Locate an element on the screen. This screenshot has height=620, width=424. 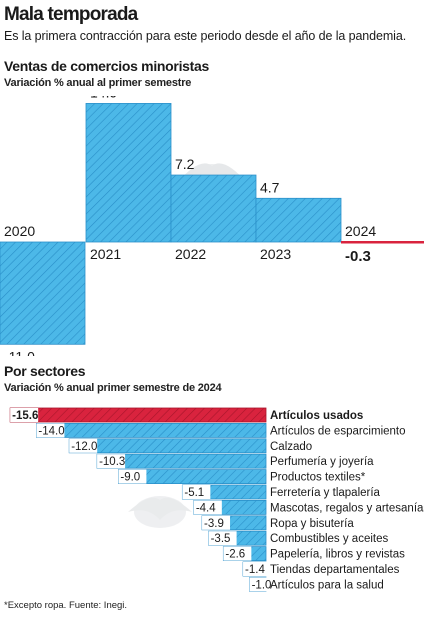
bar-2021 is located at coordinates (128, 173).